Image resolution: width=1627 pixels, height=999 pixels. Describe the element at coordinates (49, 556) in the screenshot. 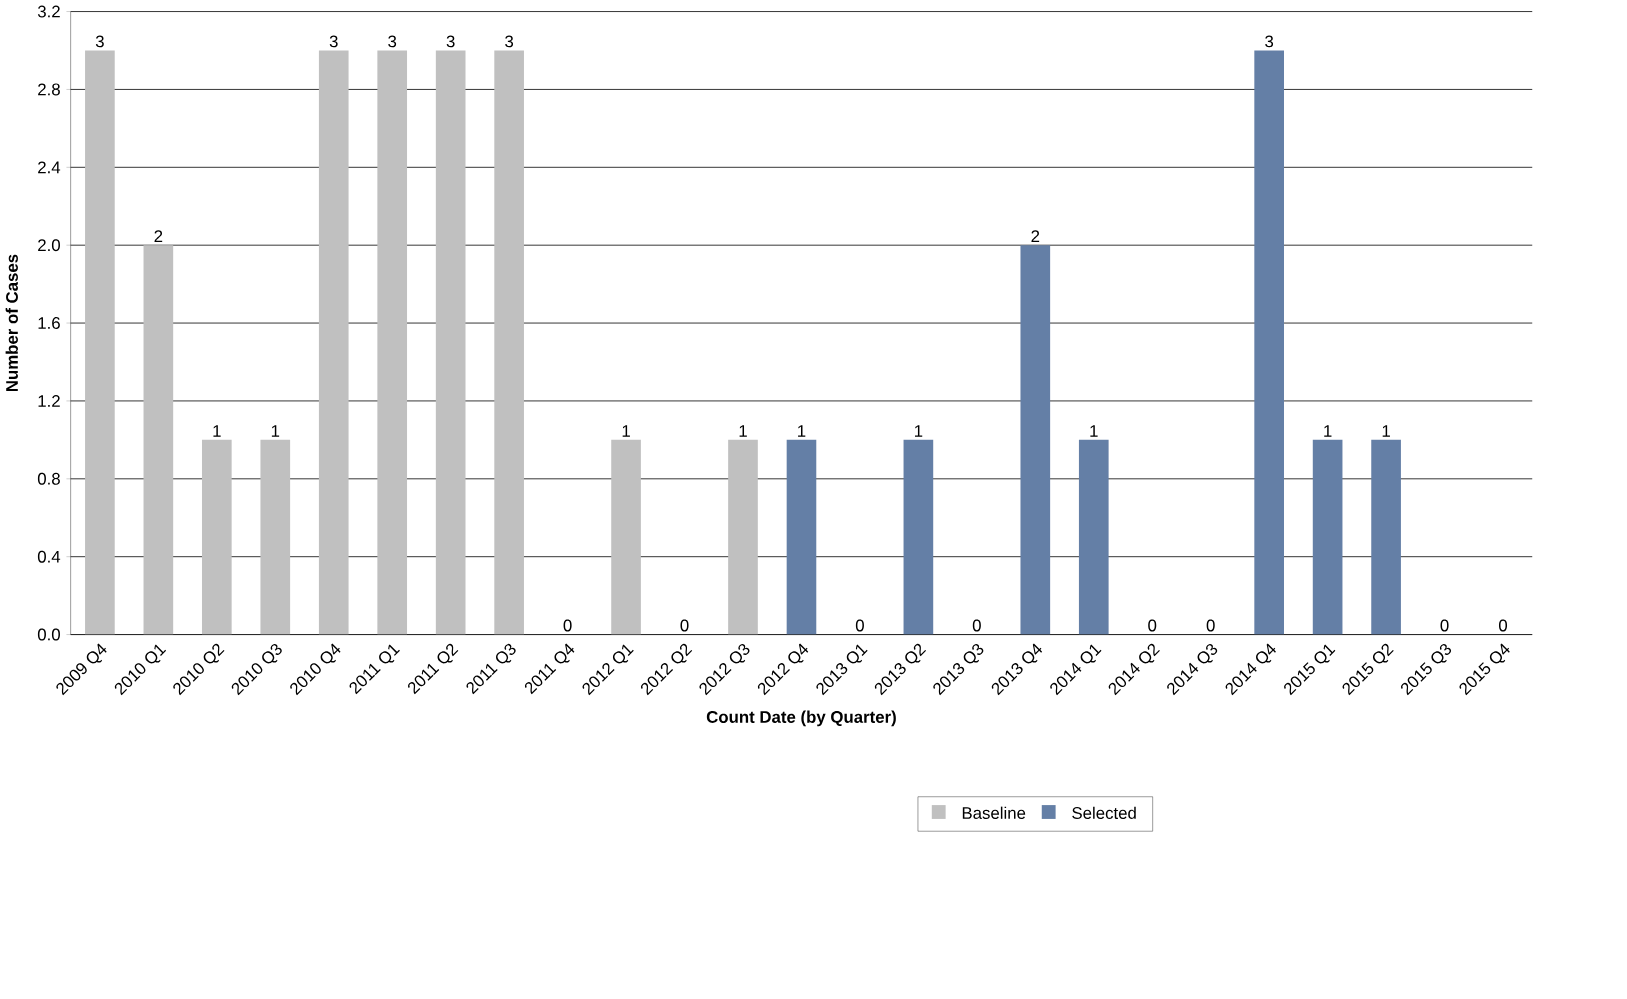

I see `y-tick-label: 0.4` at that location.